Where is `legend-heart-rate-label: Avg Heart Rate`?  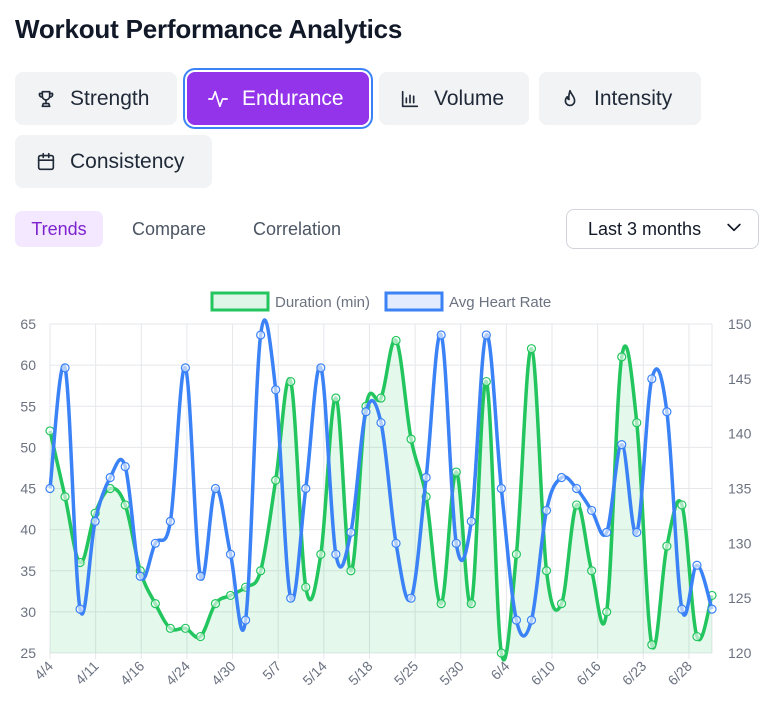
legend-heart-rate-label: Avg Heart Rate is located at coordinates (500, 302).